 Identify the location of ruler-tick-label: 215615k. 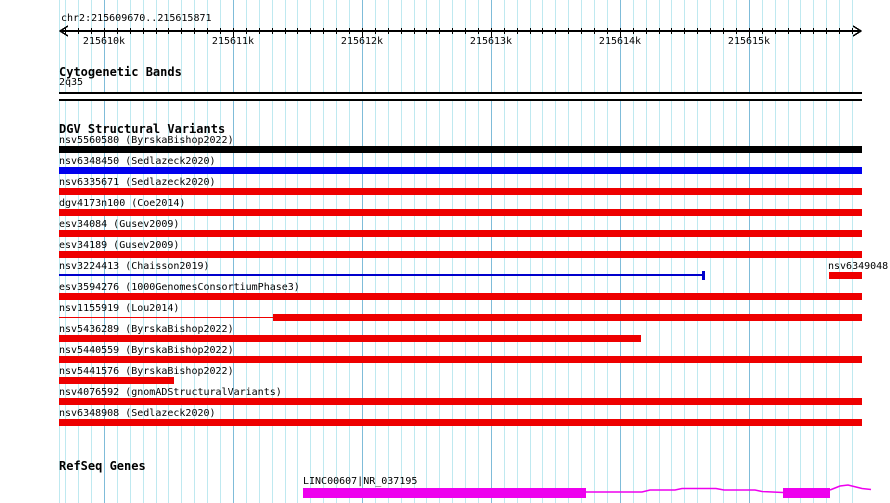
(749, 41).